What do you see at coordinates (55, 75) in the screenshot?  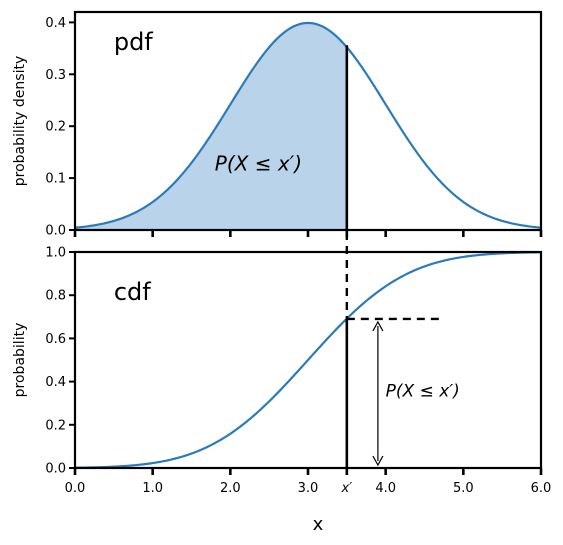 I see `pdf-y-tick-label: 0.3` at bounding box center [55, 75].